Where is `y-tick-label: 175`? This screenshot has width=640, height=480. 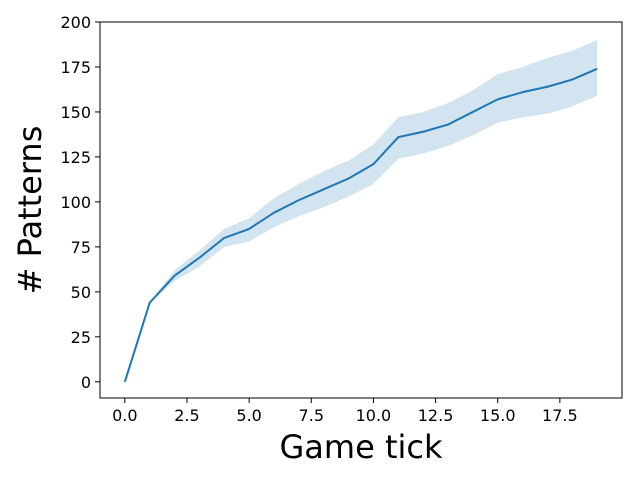 y-tick-label: 175 is located at coordinates (75, 67).